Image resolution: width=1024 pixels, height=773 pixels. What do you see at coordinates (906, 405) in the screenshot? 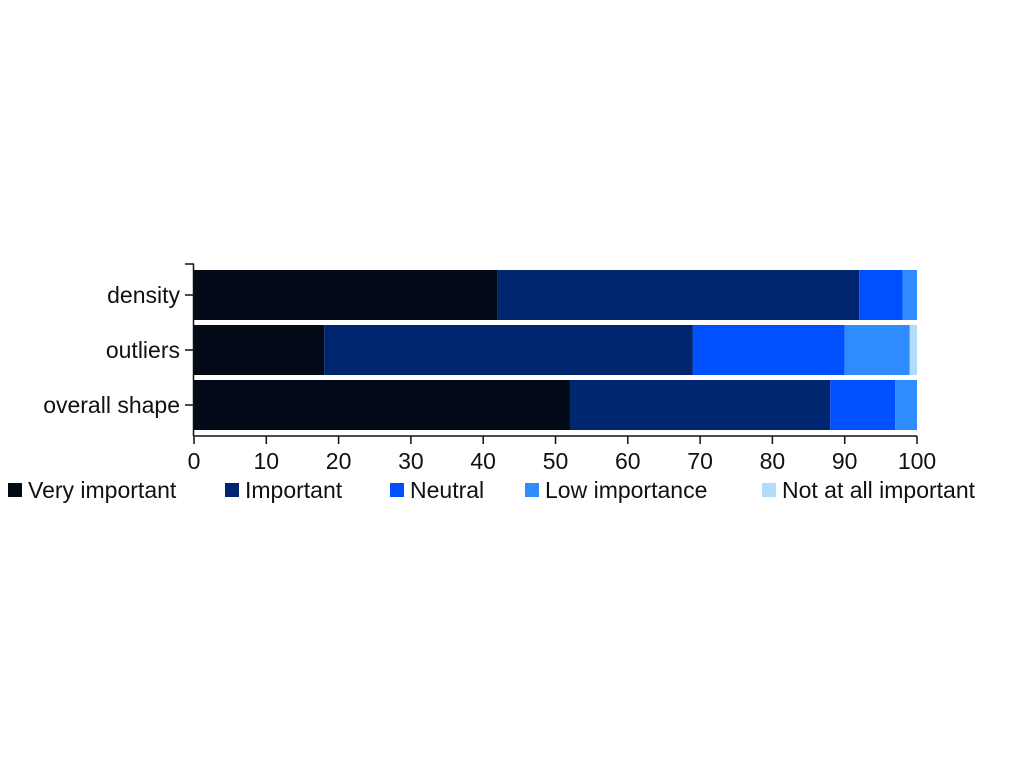
I see `bar-overall-shape-low-importance` at bounding box center [906, 405].